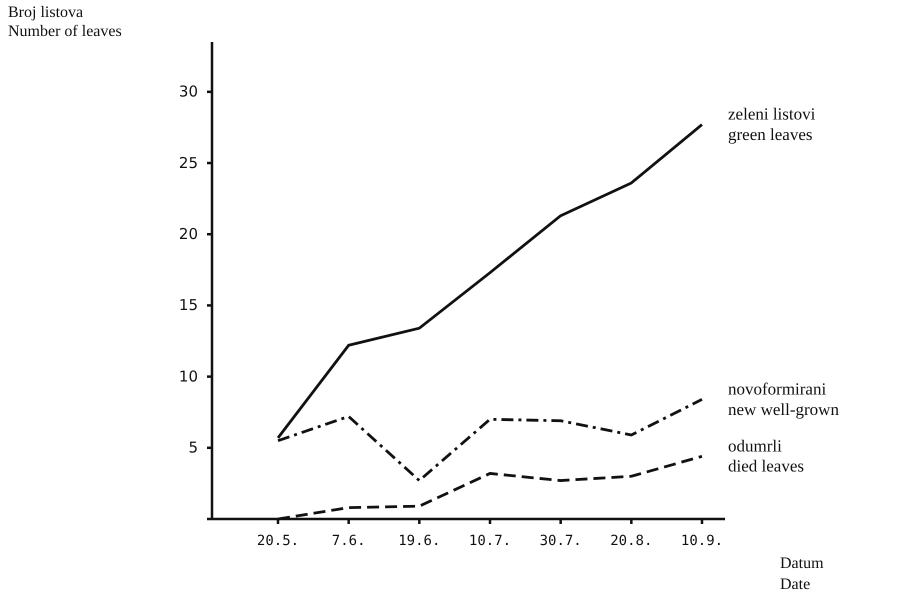 This screenshot has width=906, height=601. What do you see at coordinates (772, 124) in the screenshot?
I see `series-label: zeleni listovi green leaves` at bounding box center [772, 124].